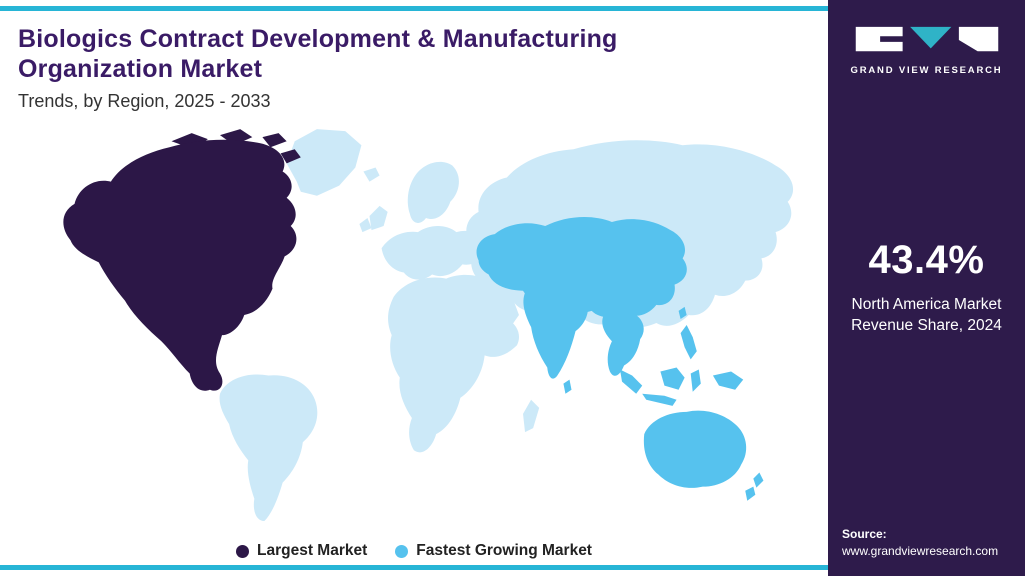 This screenshot has height=576, width=1025. Describe the element at coordinates (926, 260) in the screenshot. I see `stat-value: 43.4%` at that location.